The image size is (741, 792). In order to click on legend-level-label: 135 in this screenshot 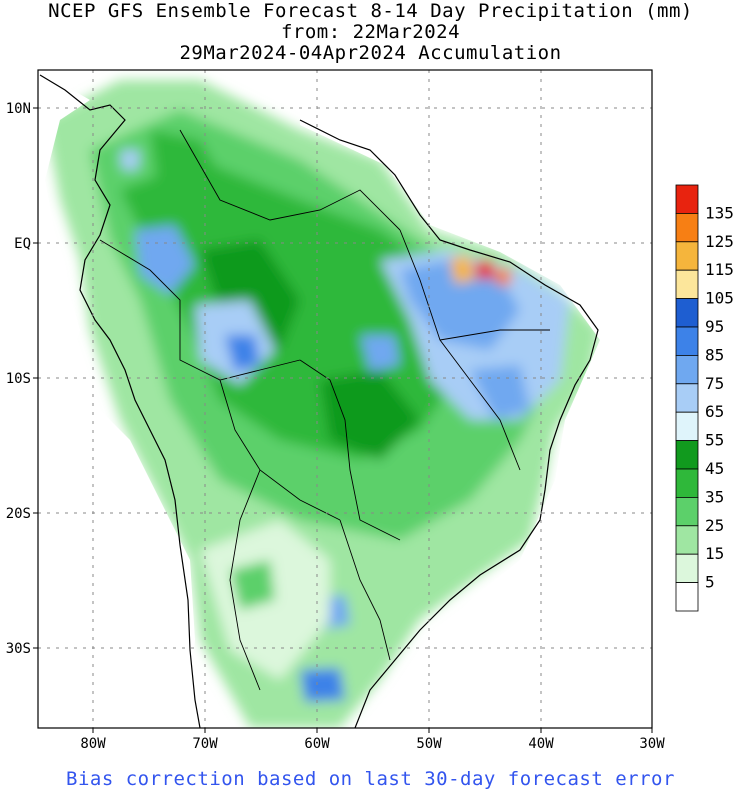, I will do `click(719, 212)`.